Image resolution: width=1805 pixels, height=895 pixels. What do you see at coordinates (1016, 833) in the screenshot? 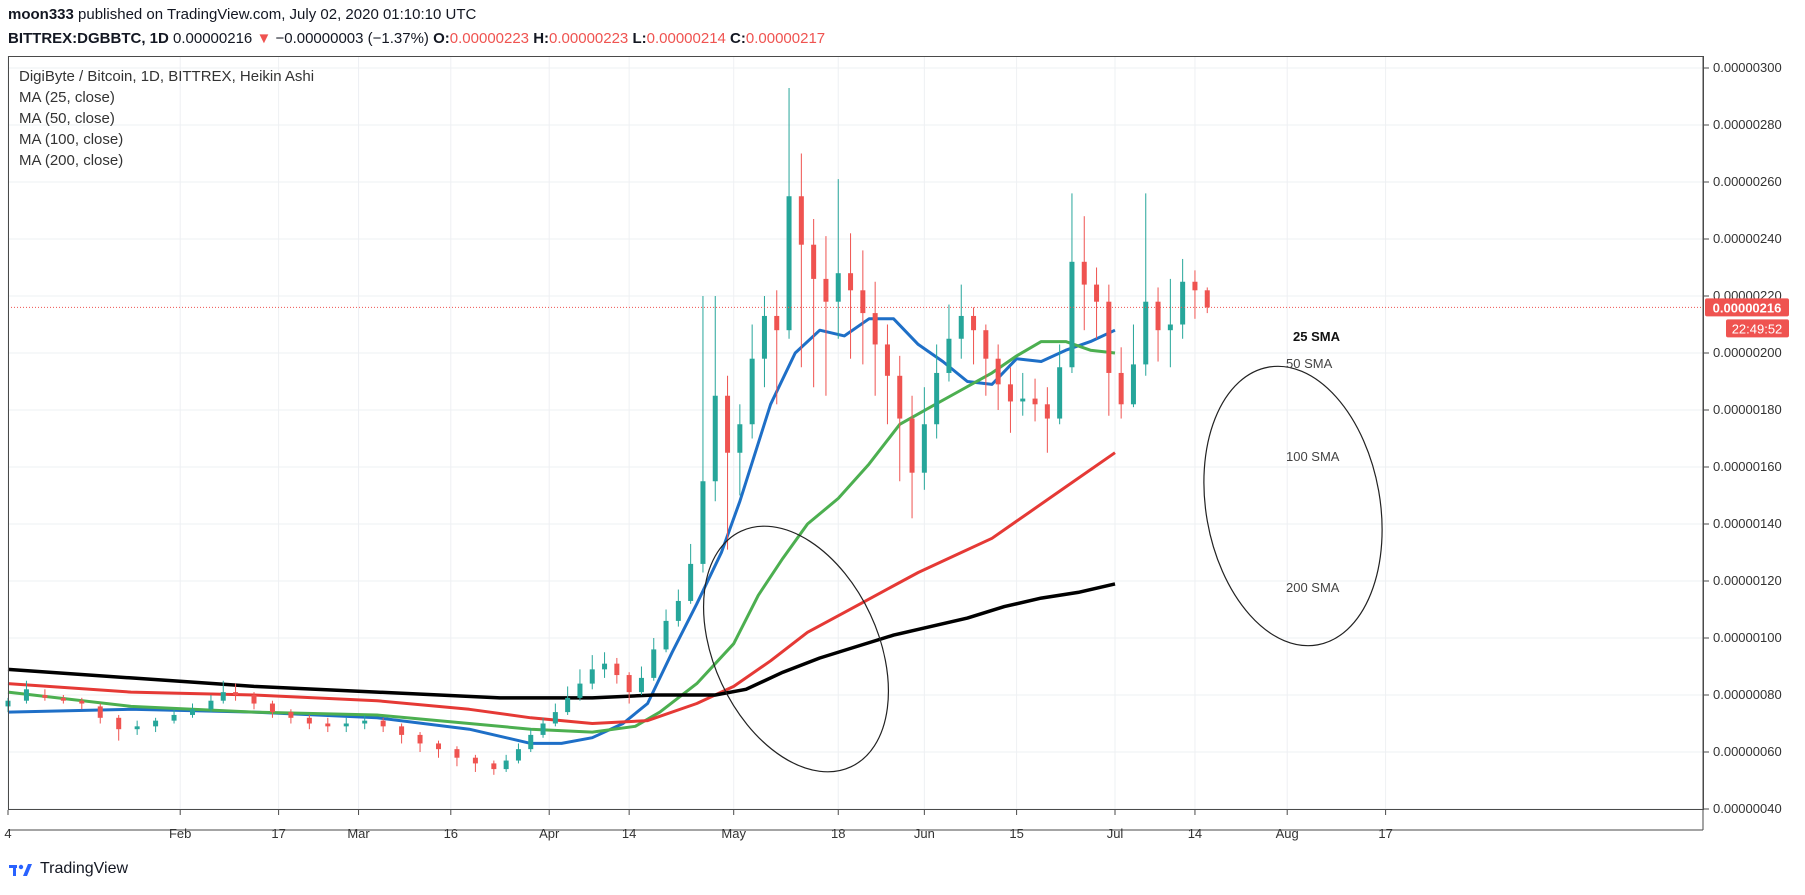
I see `x-tick-label: 15` at bounding box center [1016, 833].